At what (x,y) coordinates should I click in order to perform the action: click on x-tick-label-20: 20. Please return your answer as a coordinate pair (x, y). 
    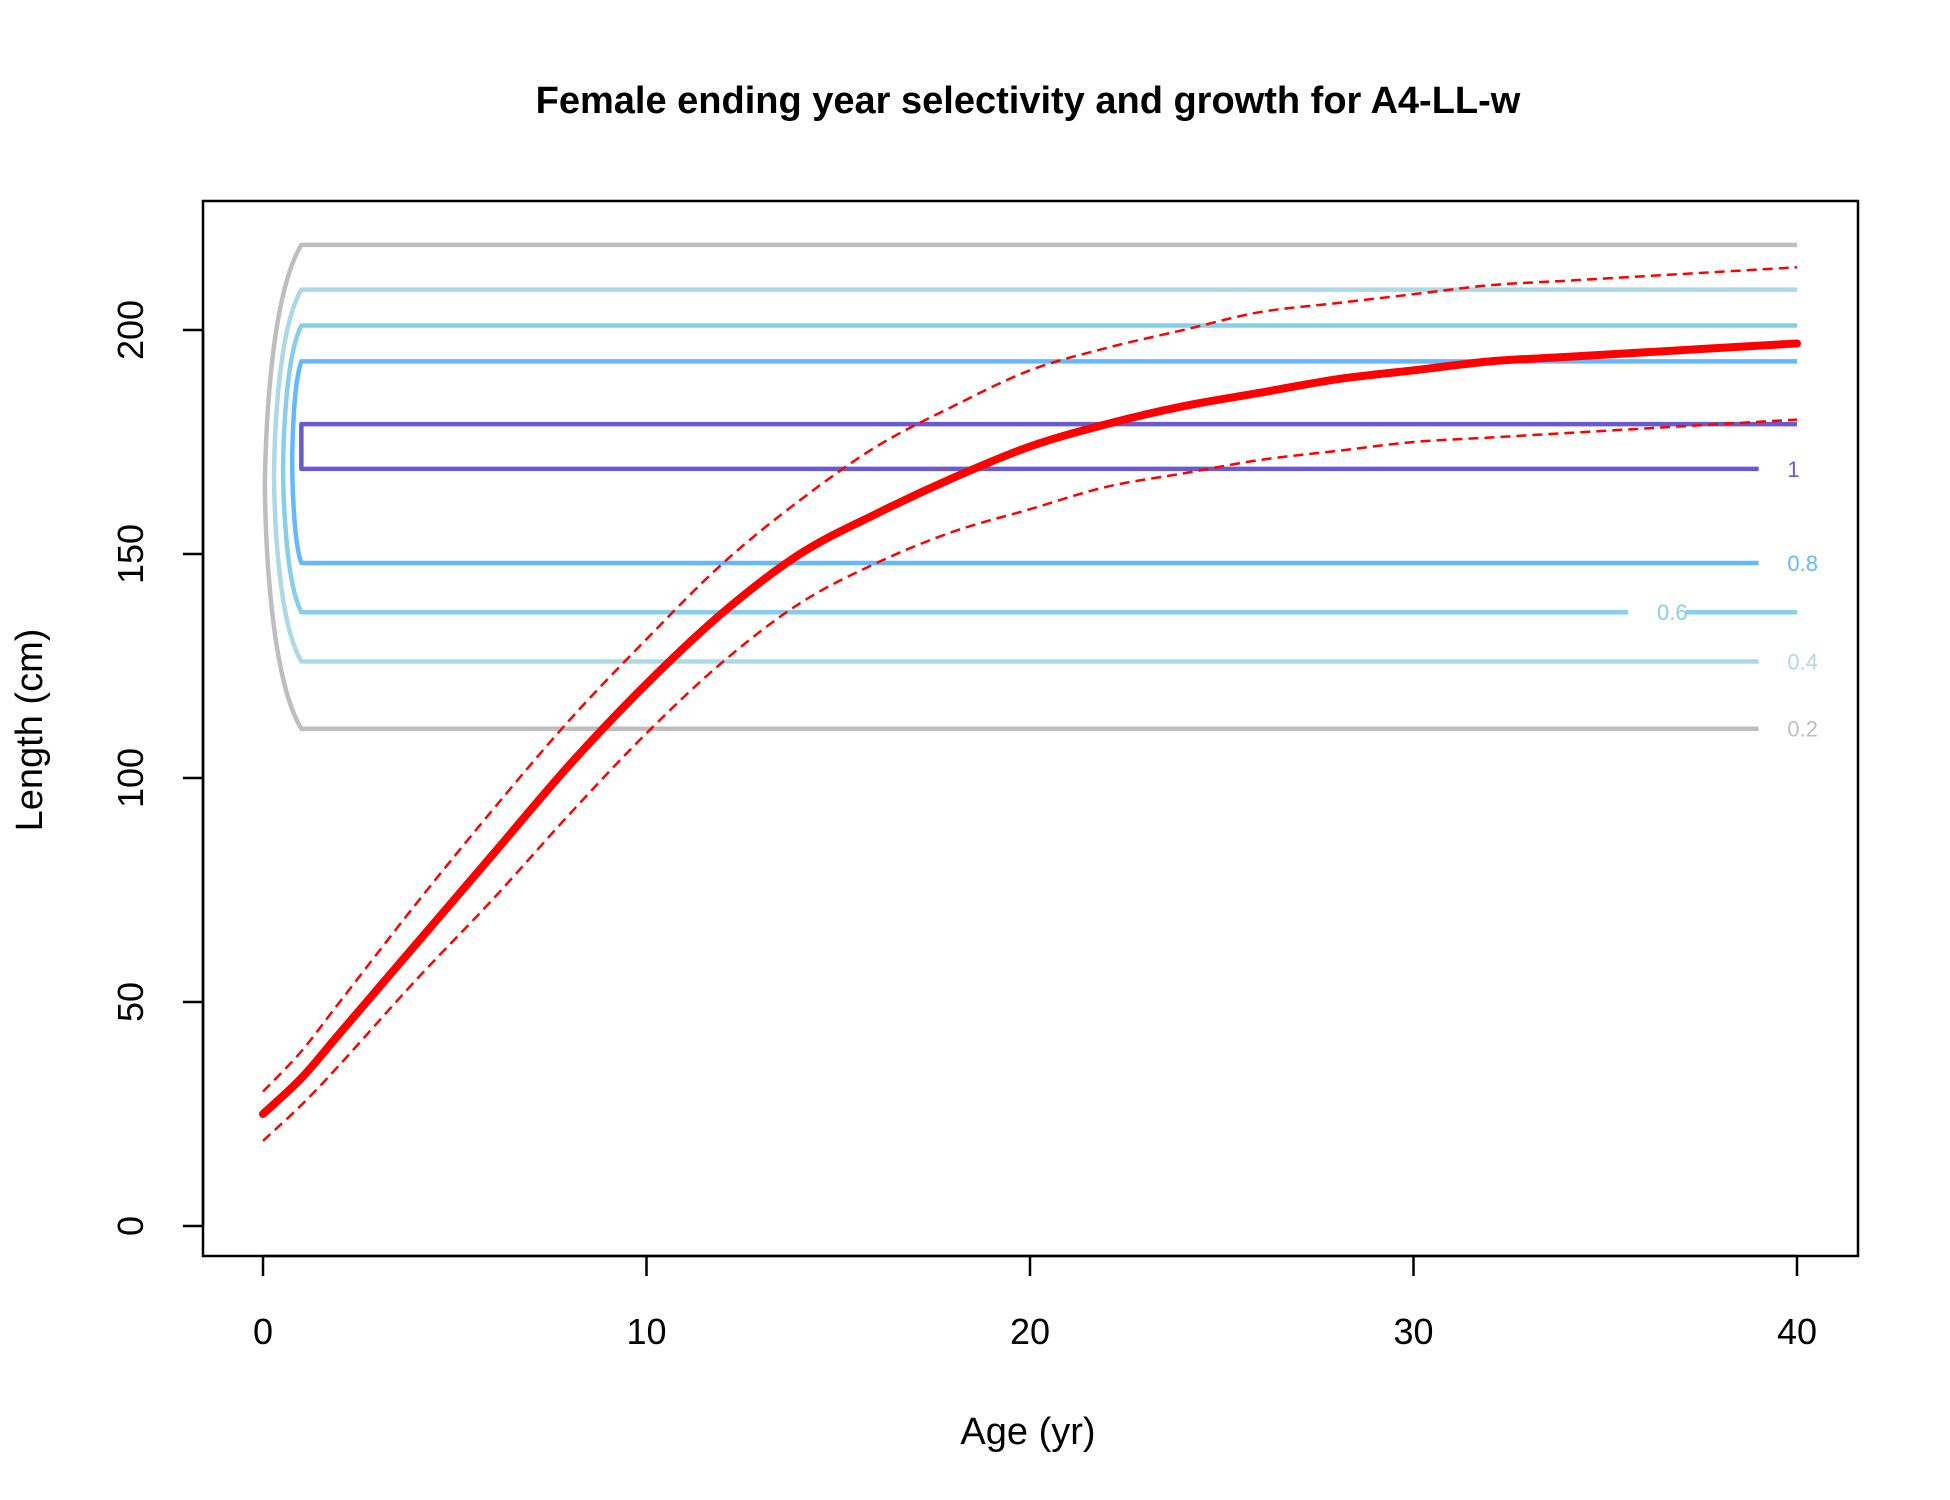
    Looking at the image, I should click on (1030, 1331).